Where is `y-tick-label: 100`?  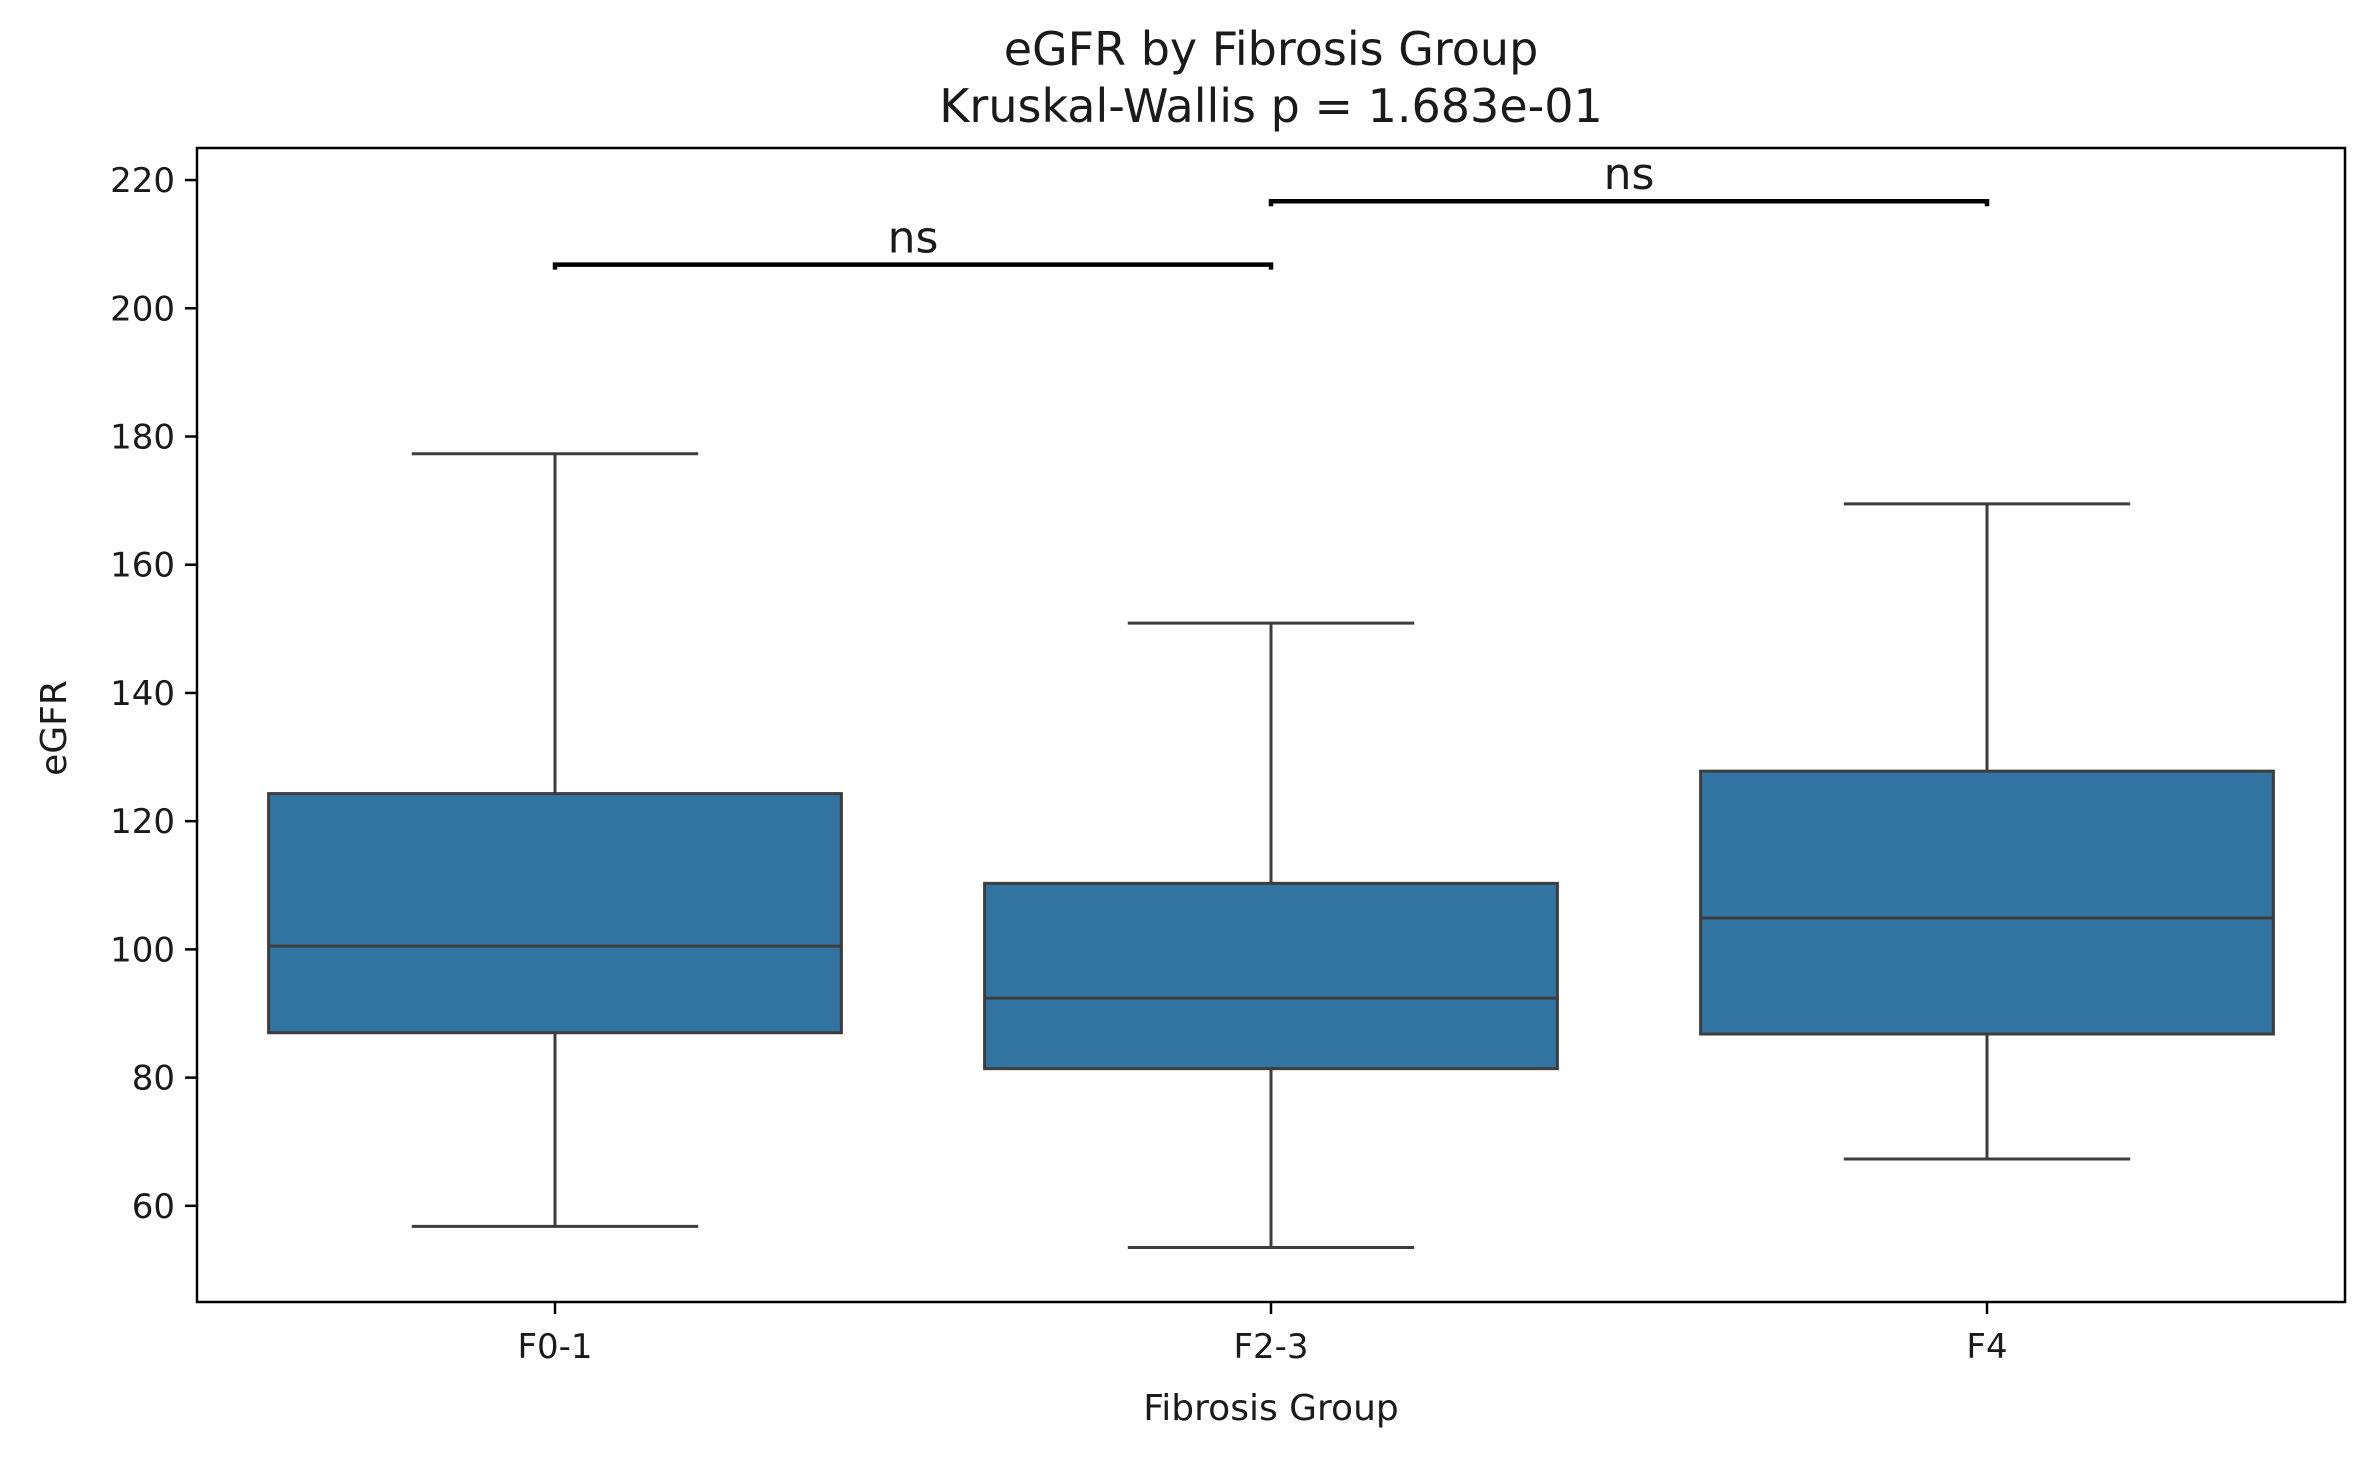 y-tick-label: 100 is located at coordinates (142, 950).